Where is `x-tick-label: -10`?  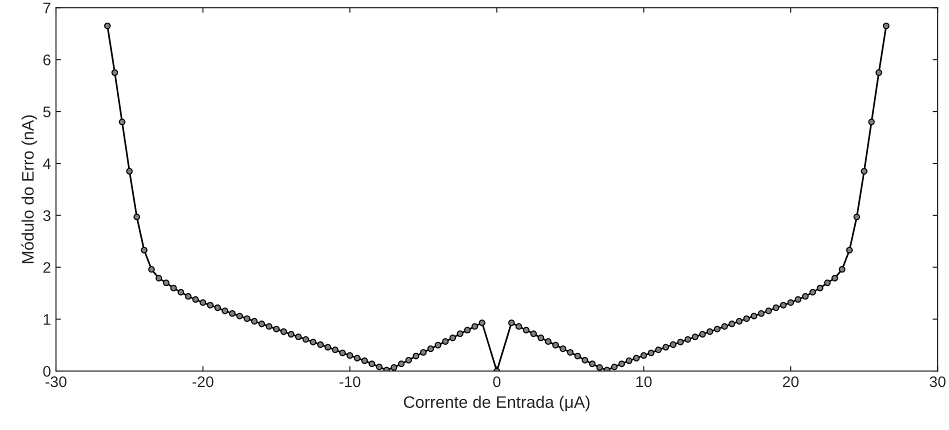 x-tick-label: -10 is located at coordinates (350, 382).